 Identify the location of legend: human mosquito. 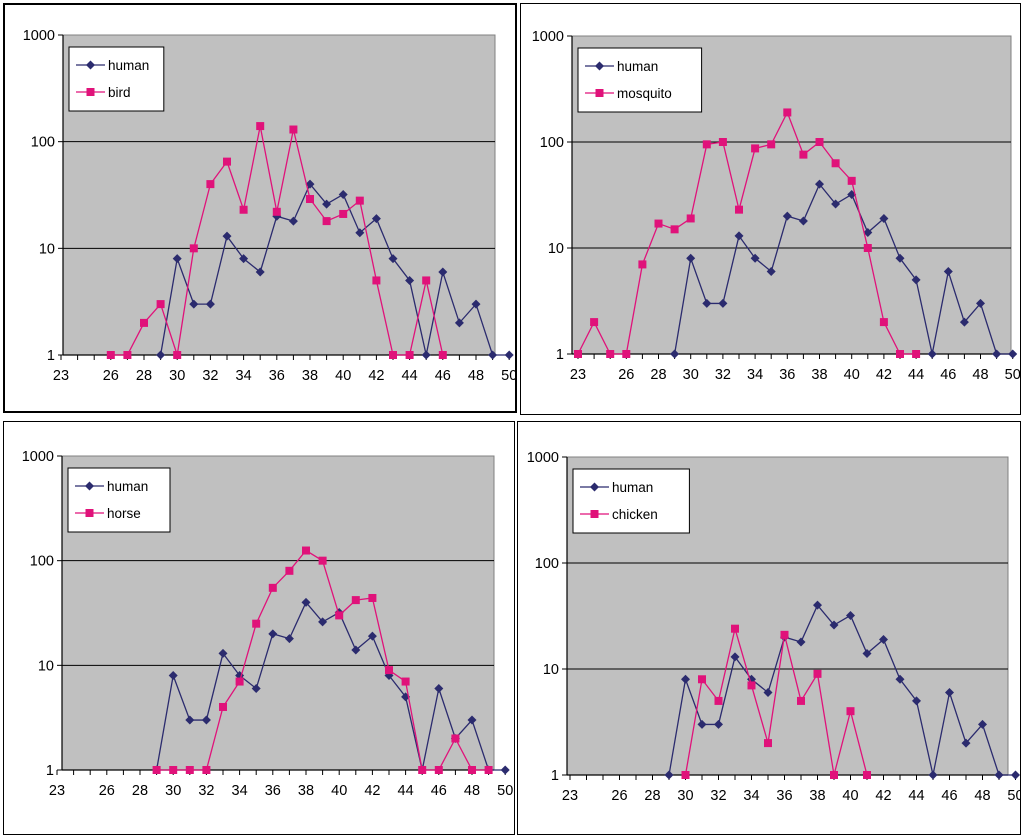
(640, 80).